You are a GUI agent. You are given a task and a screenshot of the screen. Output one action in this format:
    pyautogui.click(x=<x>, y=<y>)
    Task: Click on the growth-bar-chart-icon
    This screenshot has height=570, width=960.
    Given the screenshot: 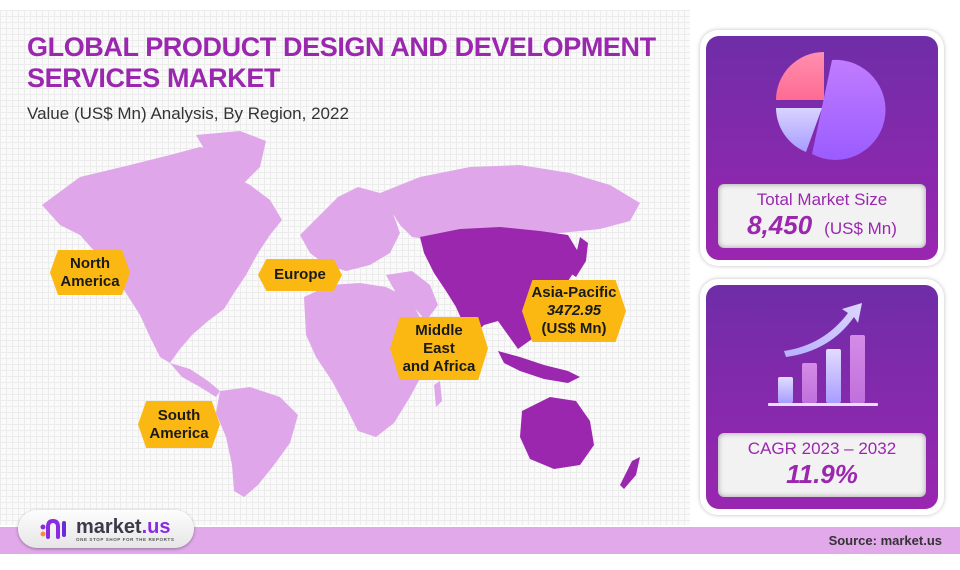 What is the action you would take?
    pyautogui.click(x=823, y=354)
    